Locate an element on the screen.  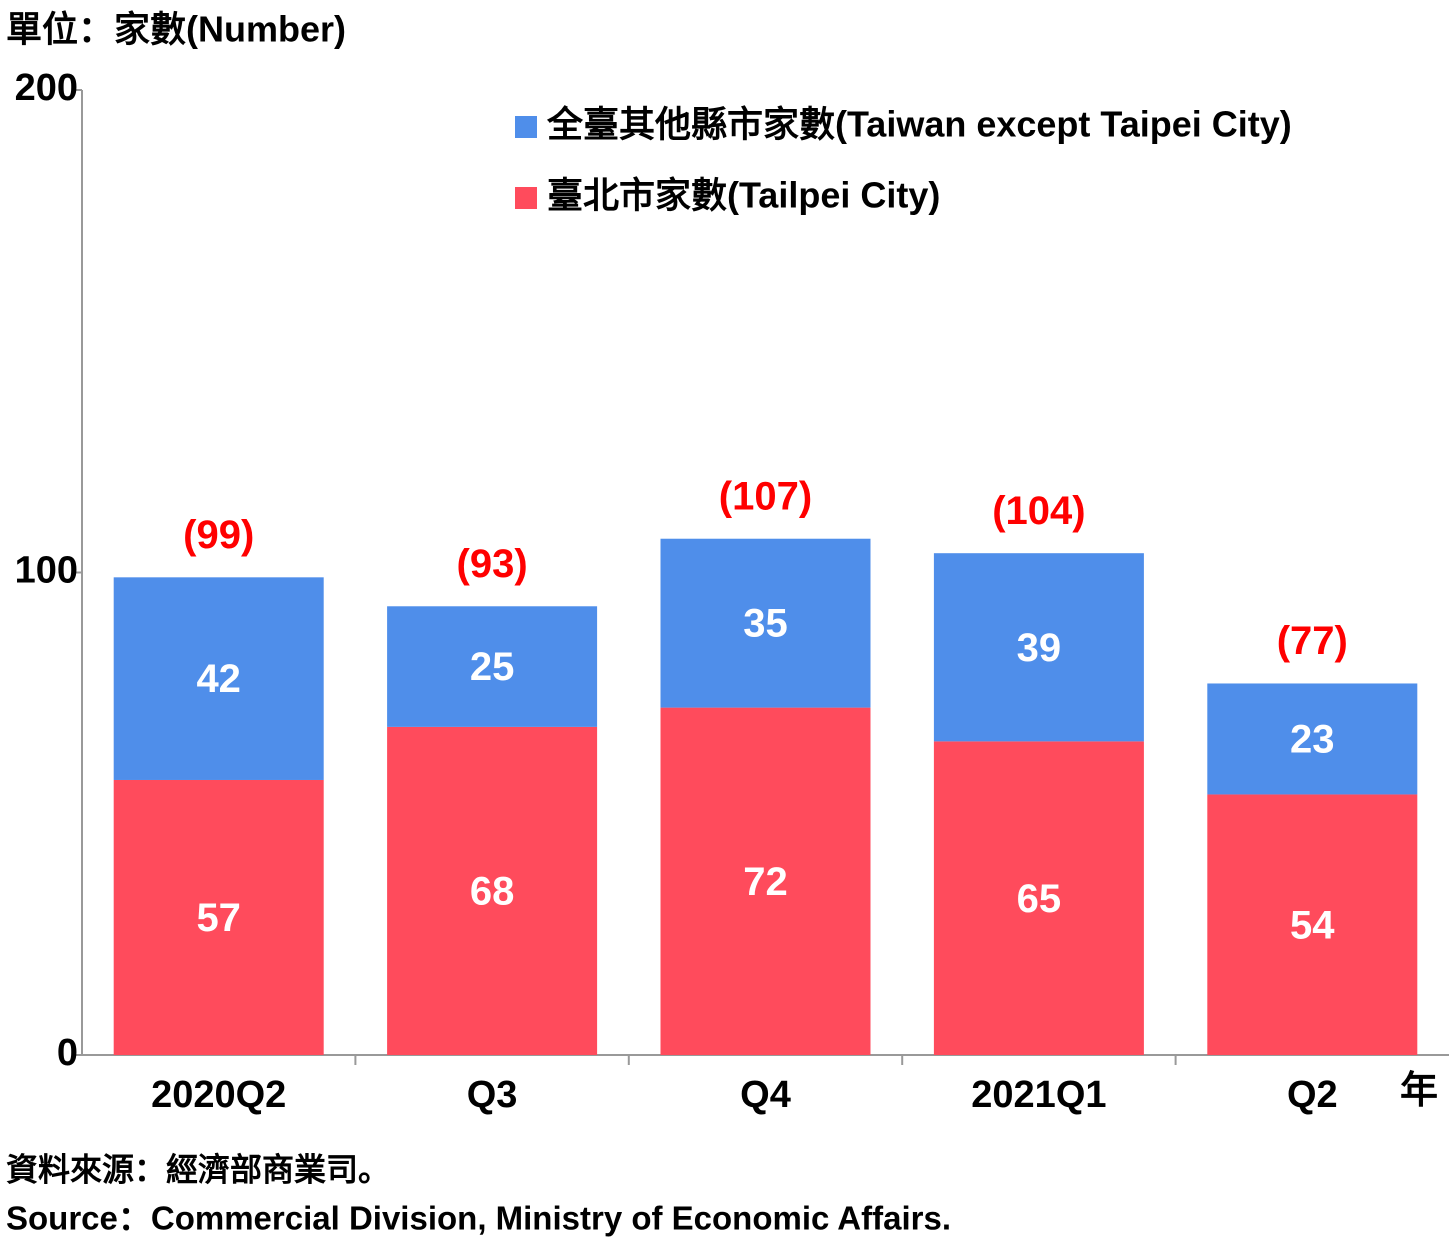
data-label: 25 is located at coordinates (492, 667).